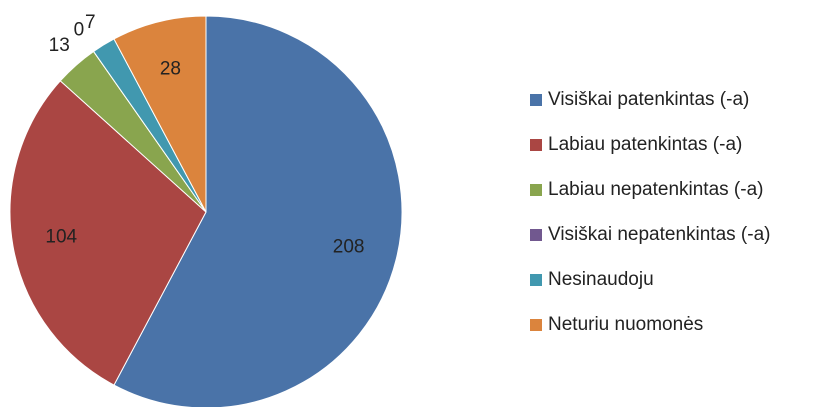 This screenshot has width=835, height=407. Describe the element at coordinates (659, 234) in the screenshot. I see `legend-label: Visiškai nepatenkintas (-a)` at that location.